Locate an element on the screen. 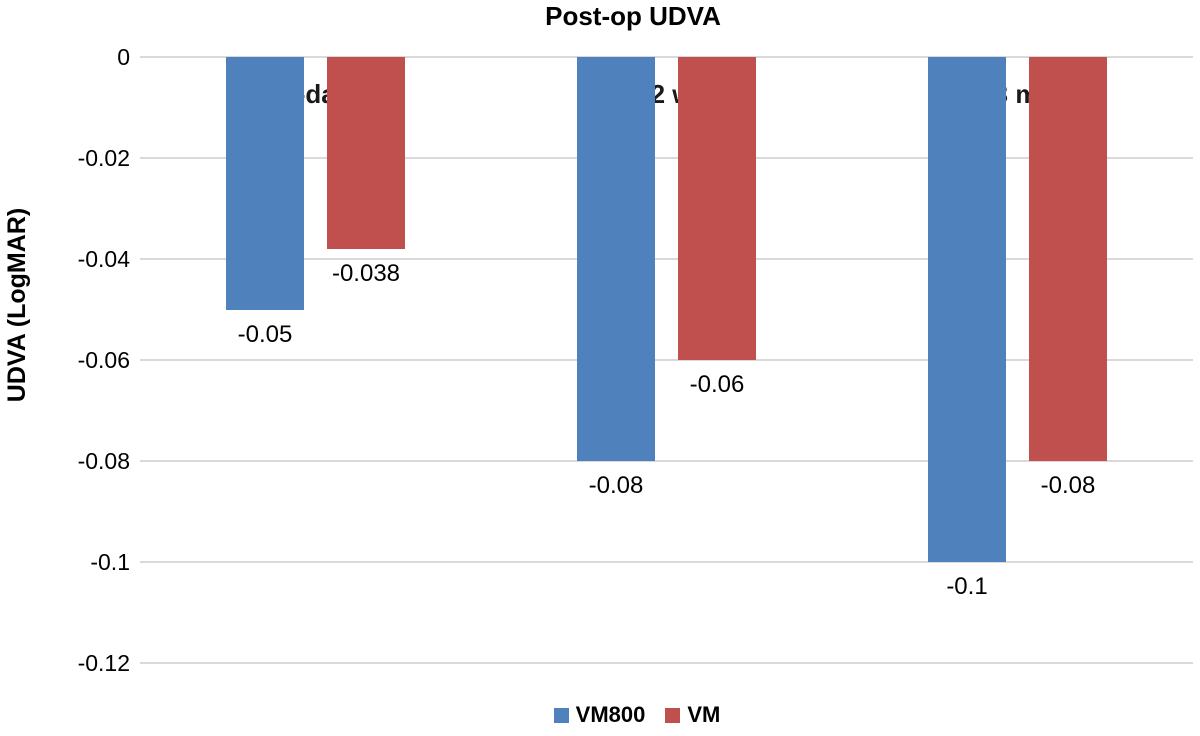 Image resolution: width=1200 pixels, height=736 pixels. y-axis-tick-label: -0.02 is located at coordinates (103, 158).